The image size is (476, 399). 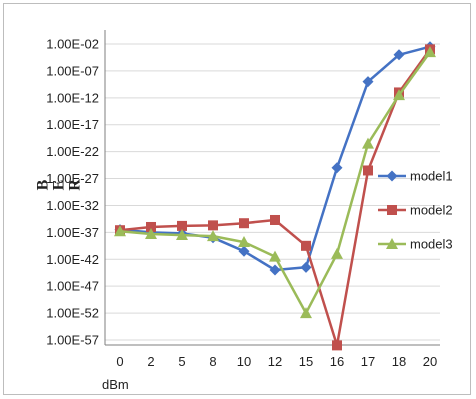 I want to click on y-tick-label: 1.00E-02, so click(x=72, y=44).